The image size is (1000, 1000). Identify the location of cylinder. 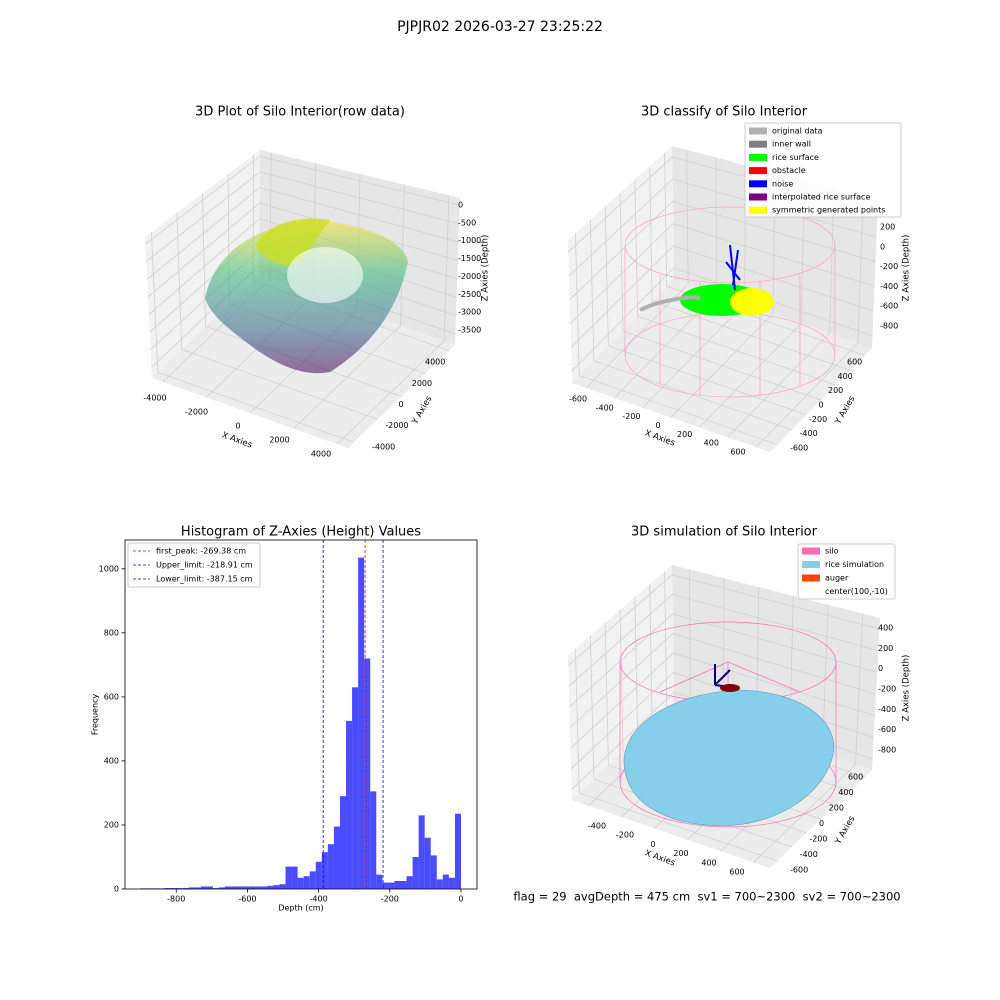
(730, 302).